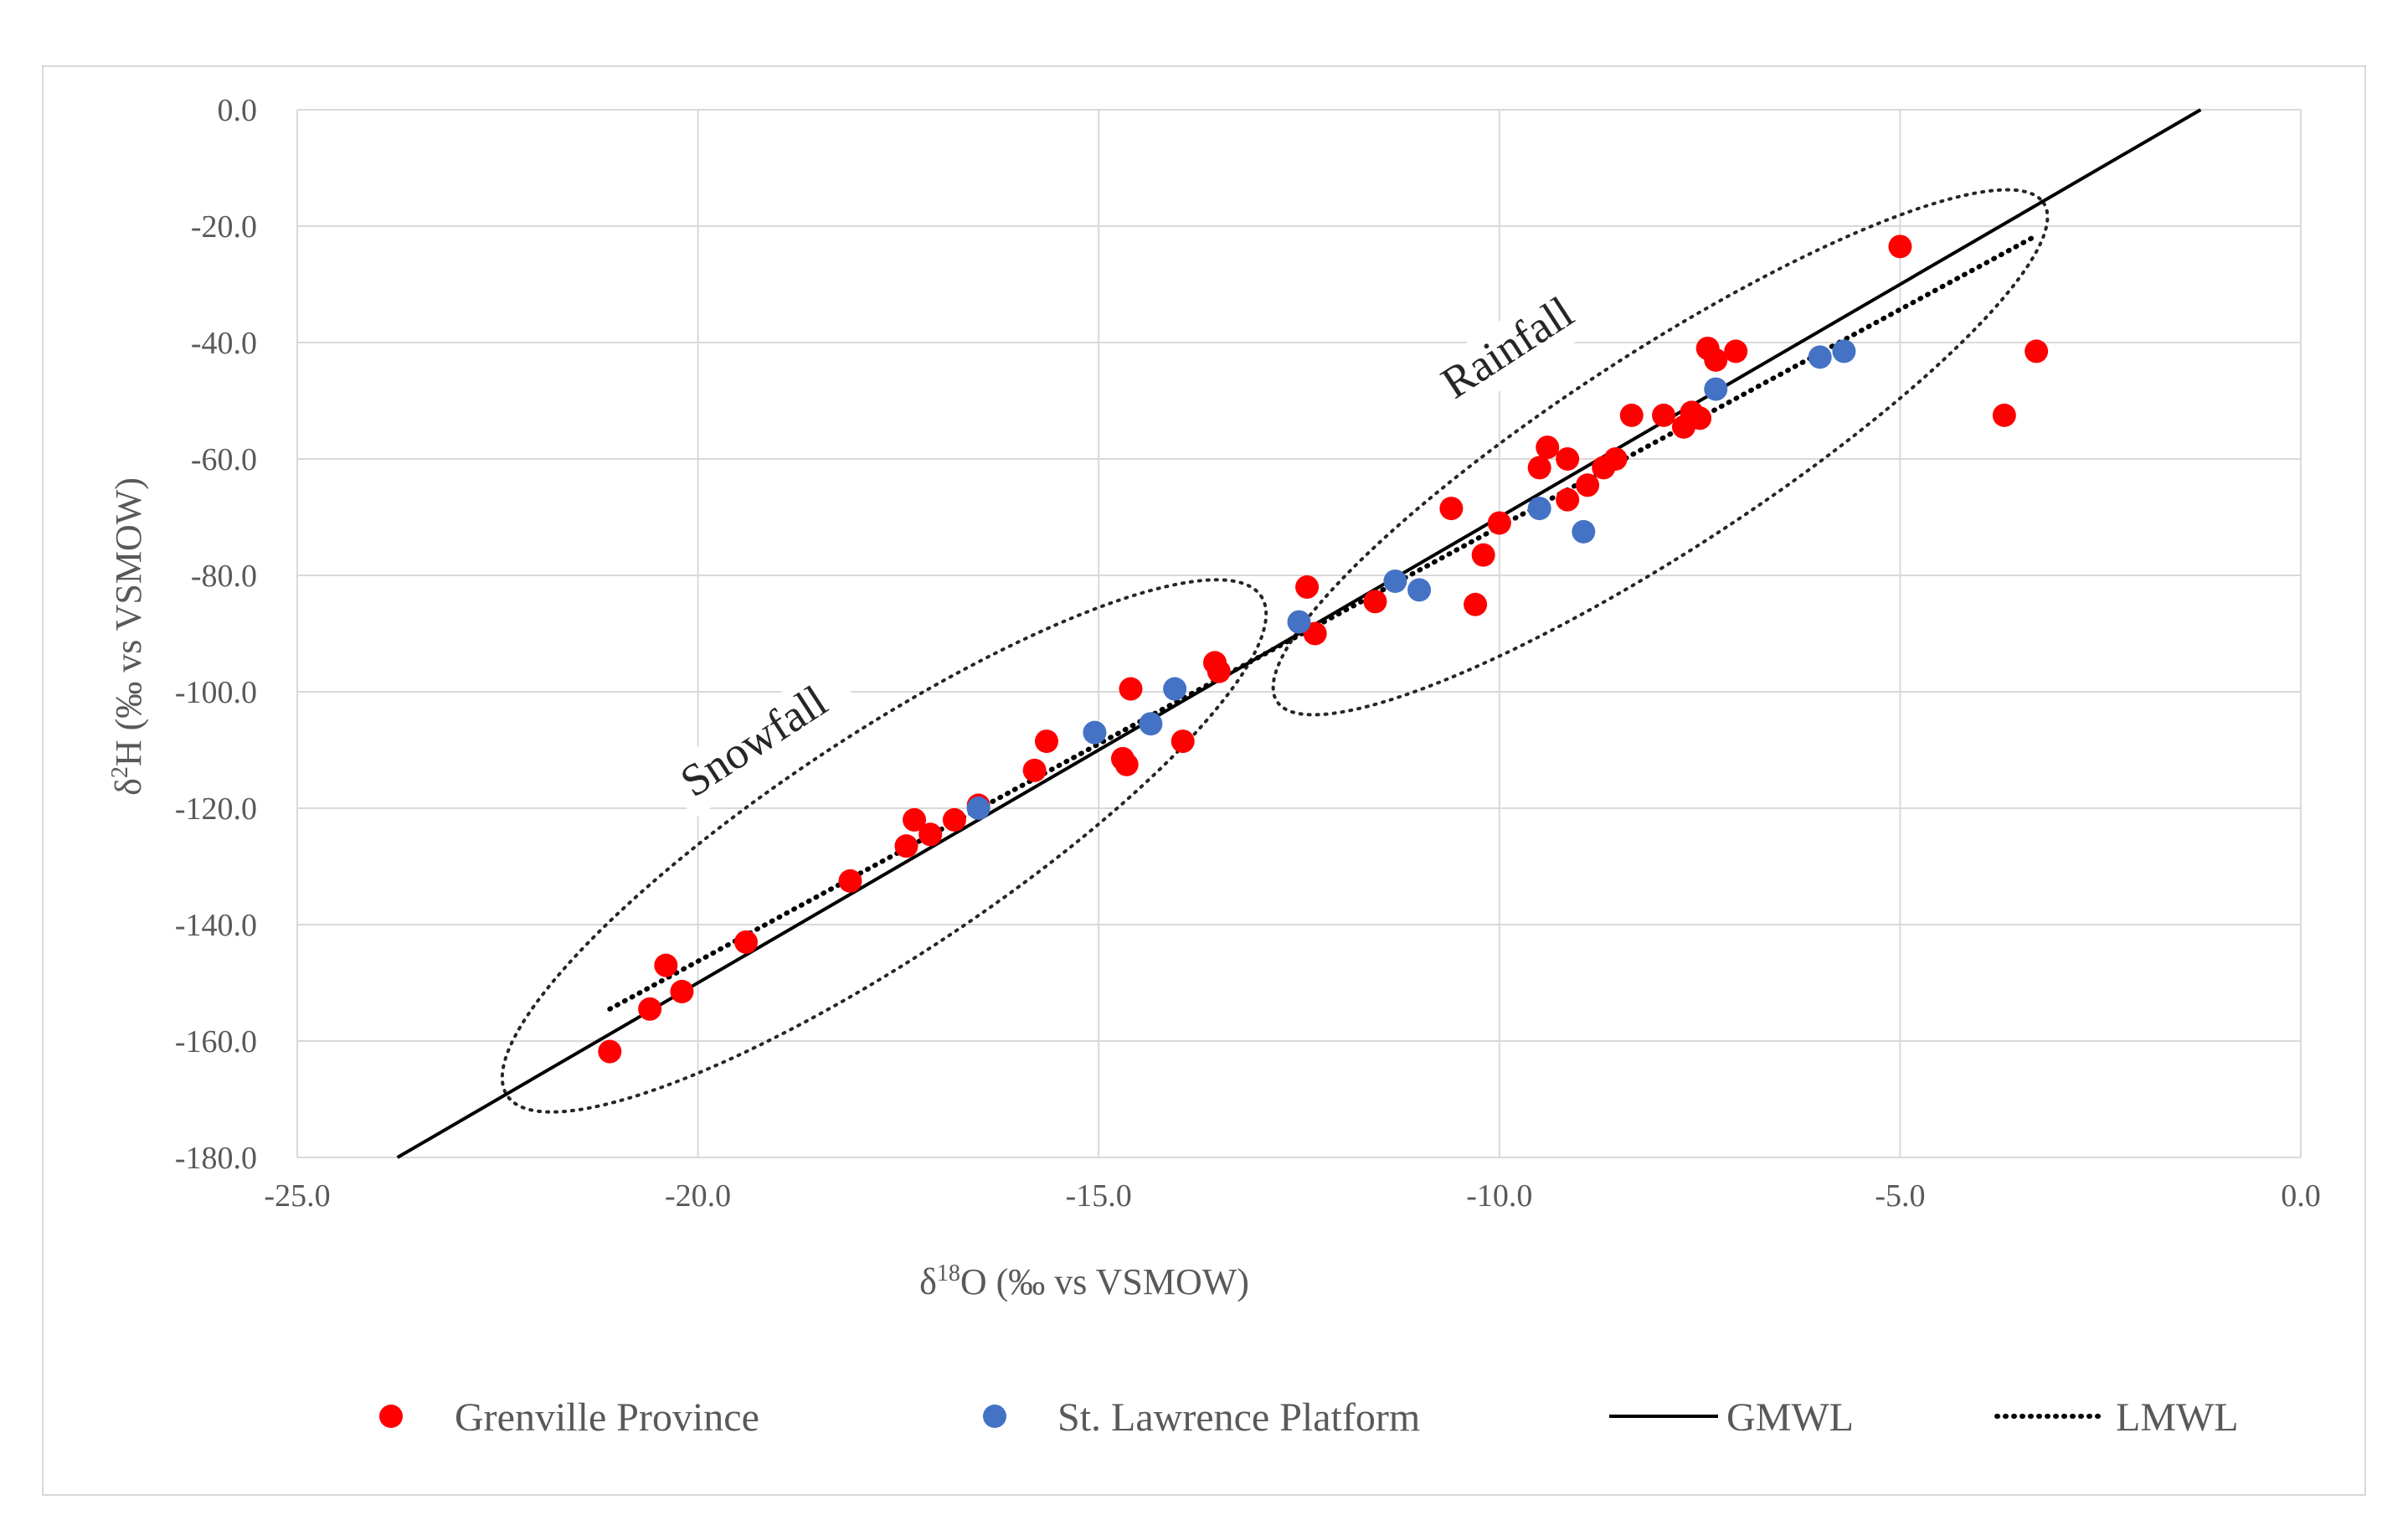  What do you see at coordinates (216, 692) in the screenshot?
I see `y-tick-label: -100.0` at bounding box center [216, 692].